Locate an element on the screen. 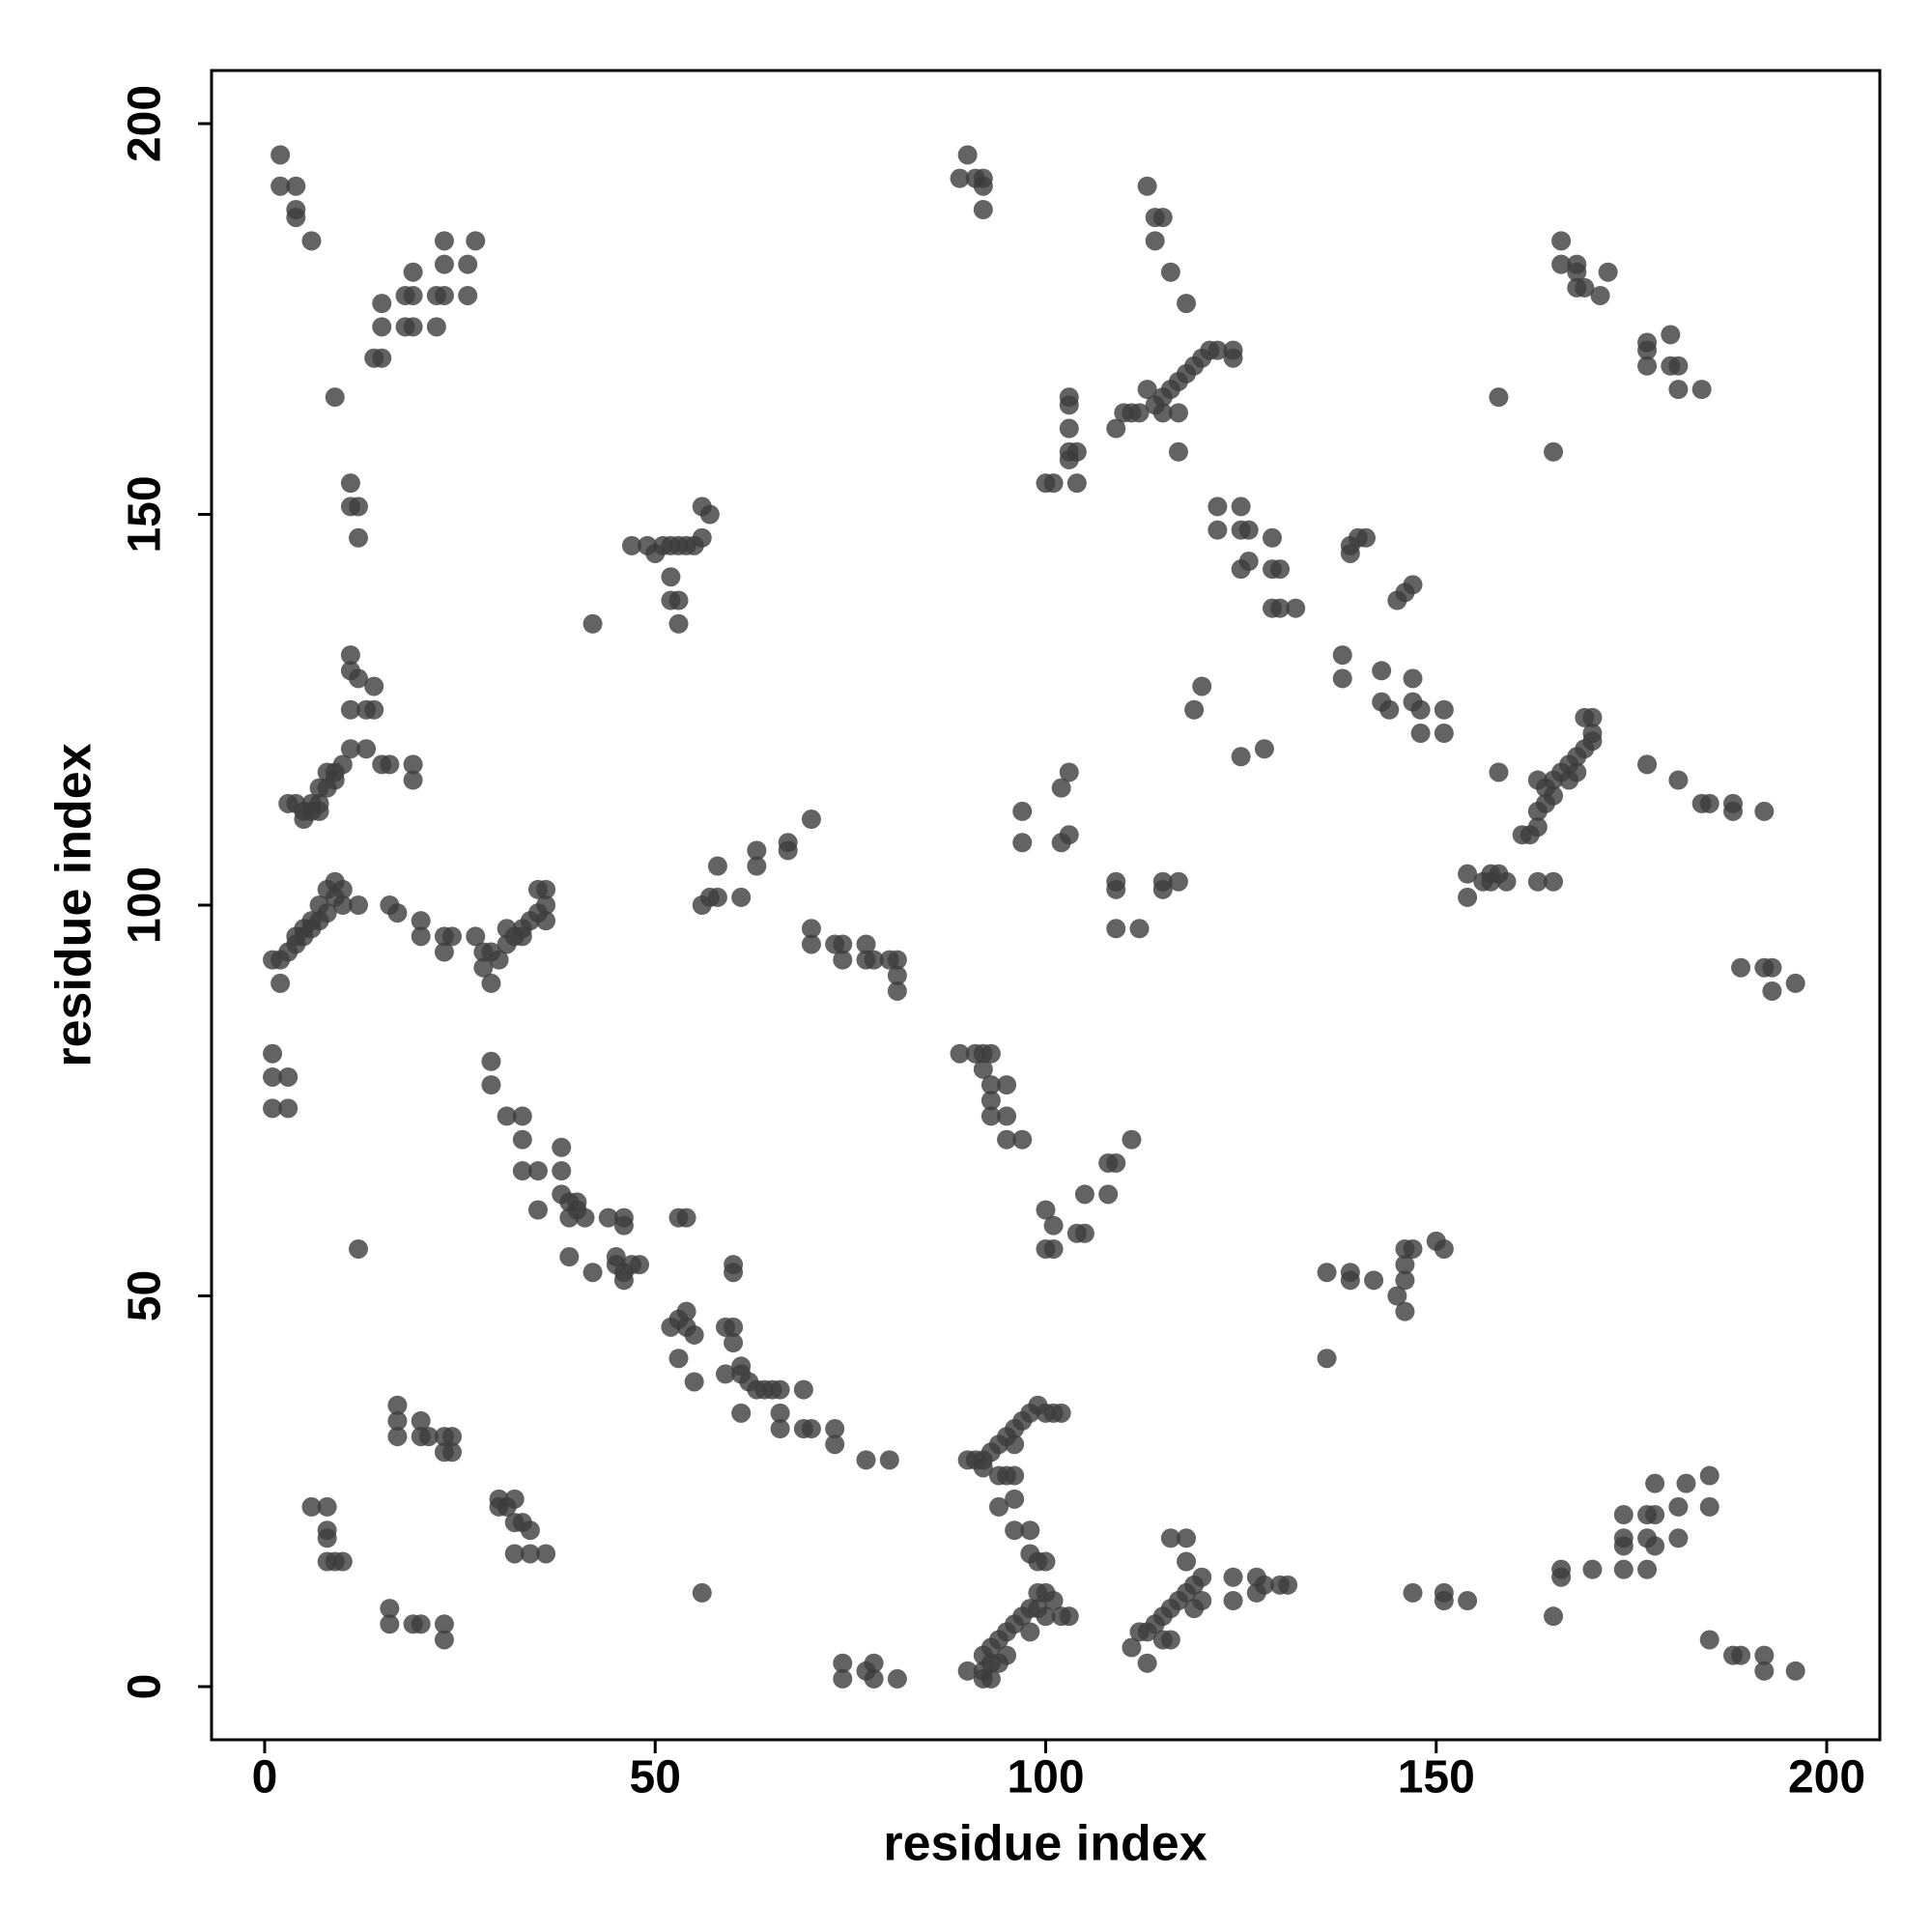  y-tick-label: 0 is located at coordinates (145, 1687).